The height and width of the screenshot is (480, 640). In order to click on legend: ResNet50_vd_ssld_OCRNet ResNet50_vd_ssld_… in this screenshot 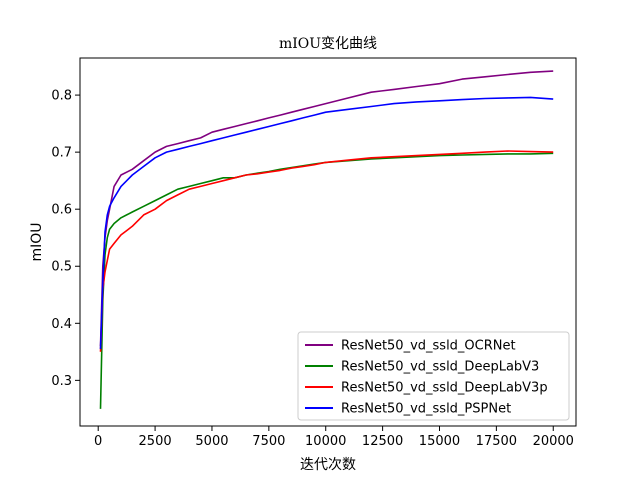, I will do `click(433, 376)`.